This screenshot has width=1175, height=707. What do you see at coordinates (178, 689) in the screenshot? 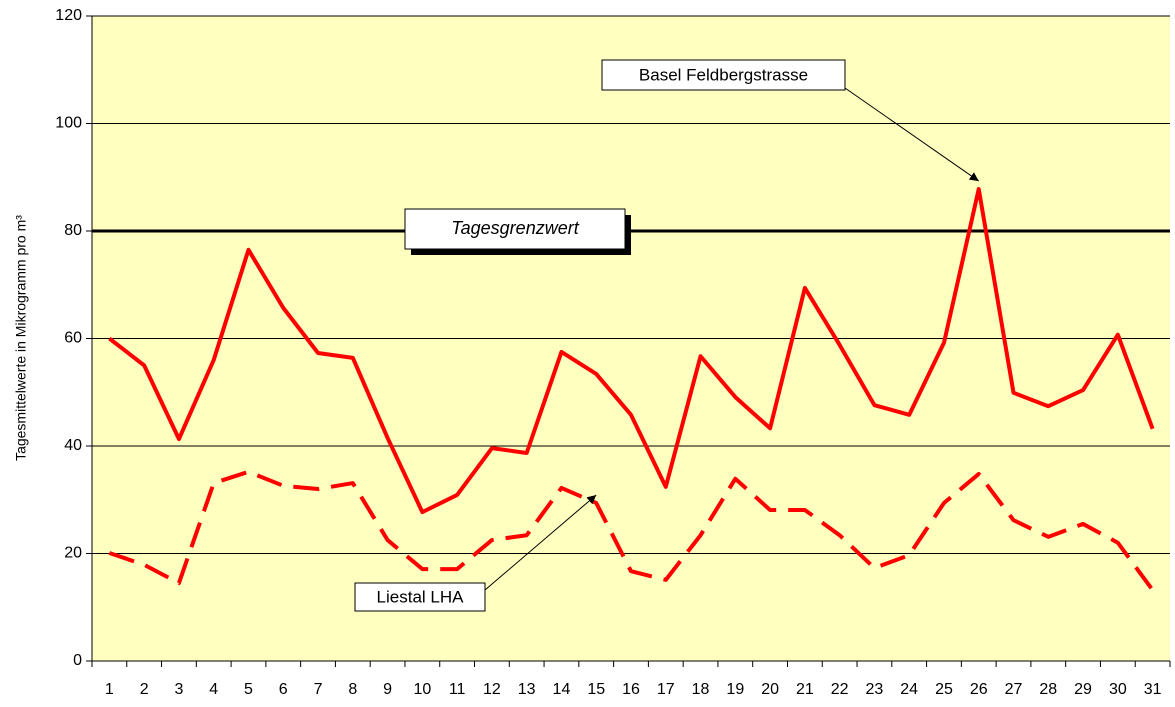
I see `x-tick-label: 3` at bounding box center [178, 689].